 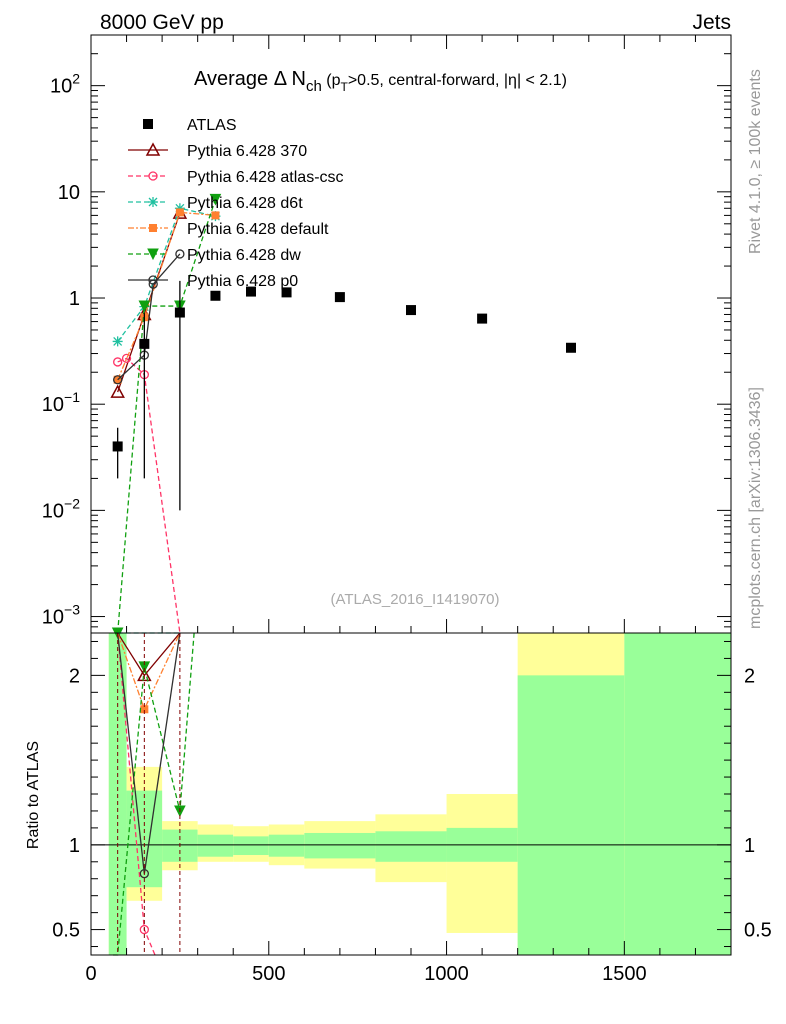 I want to click on y-tick-label: 10², so click(x=65, y=84).